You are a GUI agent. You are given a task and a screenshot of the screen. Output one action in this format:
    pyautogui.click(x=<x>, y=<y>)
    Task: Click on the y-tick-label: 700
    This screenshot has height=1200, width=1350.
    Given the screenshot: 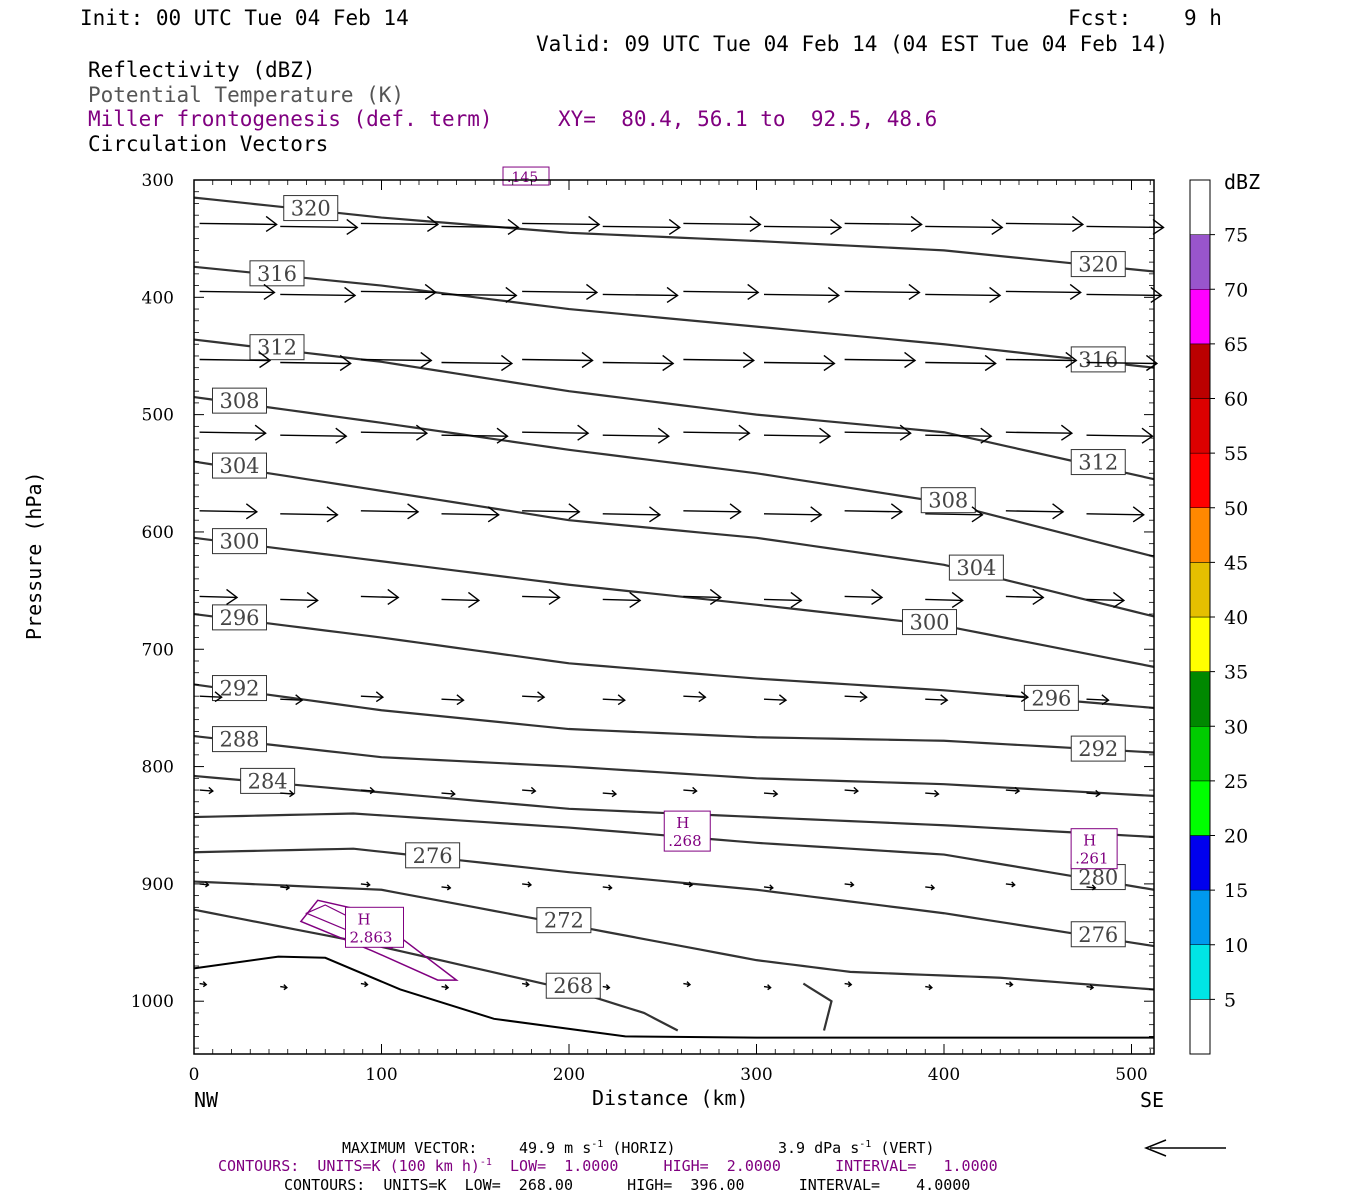 What is the action you would take?
    pyautogui.click(x=158, y=650)
    